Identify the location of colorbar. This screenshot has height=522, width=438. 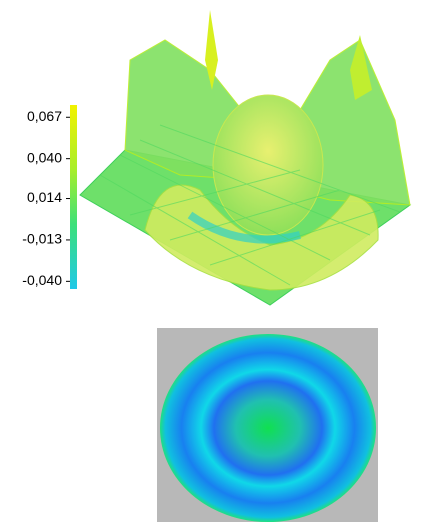
(73, 197).